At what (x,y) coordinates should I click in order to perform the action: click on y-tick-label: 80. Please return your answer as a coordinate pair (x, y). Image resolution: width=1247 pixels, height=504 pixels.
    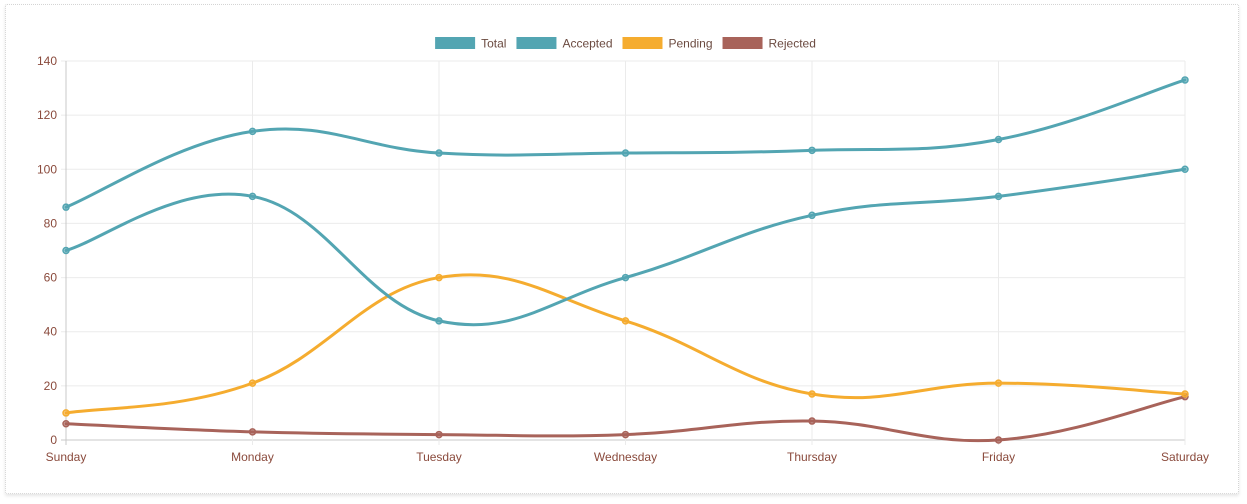
    Looking at the image, I should click on (51, 223).